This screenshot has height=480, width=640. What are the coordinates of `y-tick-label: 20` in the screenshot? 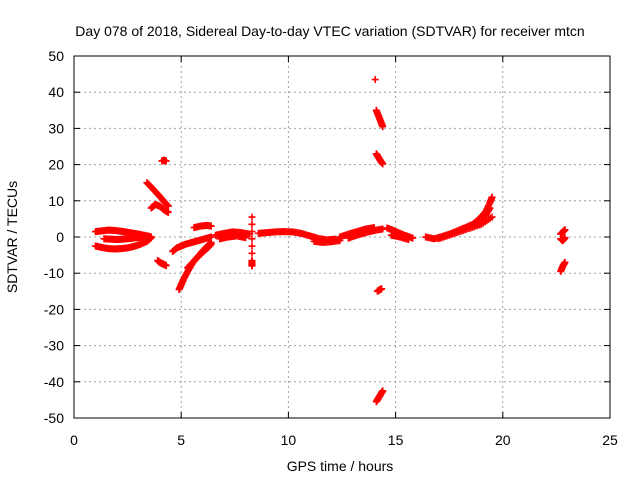 It's located at (56, 165).